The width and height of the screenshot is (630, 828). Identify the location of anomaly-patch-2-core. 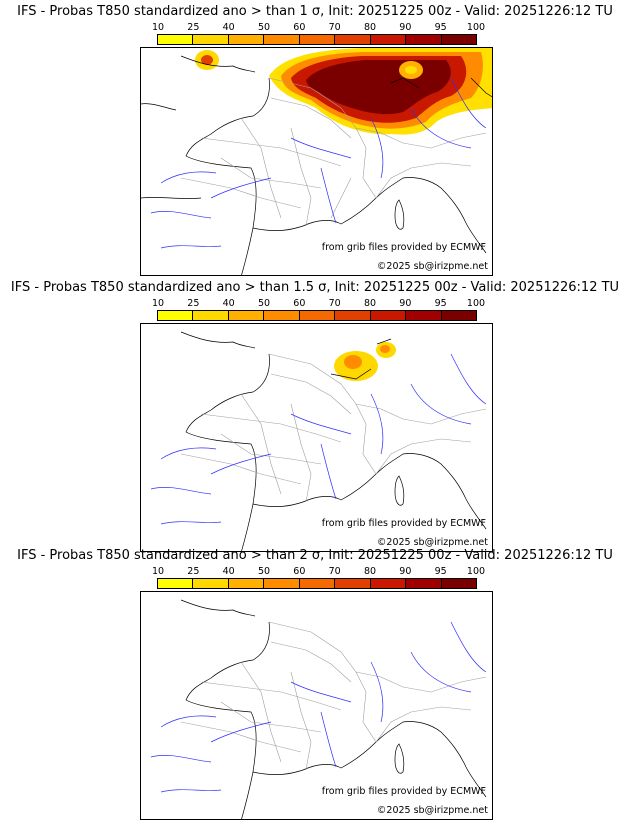
(385, 349).